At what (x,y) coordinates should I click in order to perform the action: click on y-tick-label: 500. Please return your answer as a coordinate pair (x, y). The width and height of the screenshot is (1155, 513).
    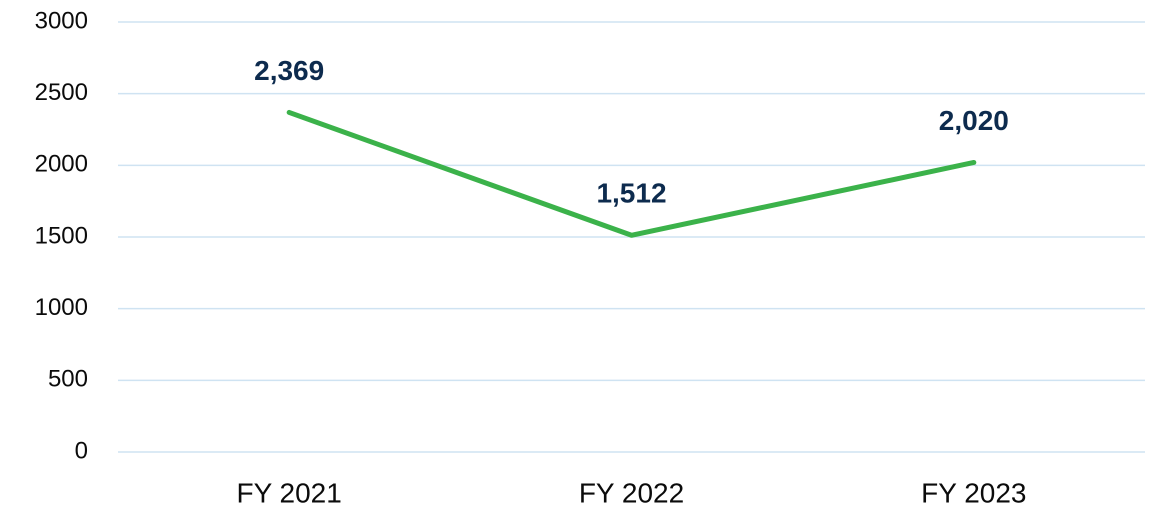
    Looking at the image, I should click on (68, 379).